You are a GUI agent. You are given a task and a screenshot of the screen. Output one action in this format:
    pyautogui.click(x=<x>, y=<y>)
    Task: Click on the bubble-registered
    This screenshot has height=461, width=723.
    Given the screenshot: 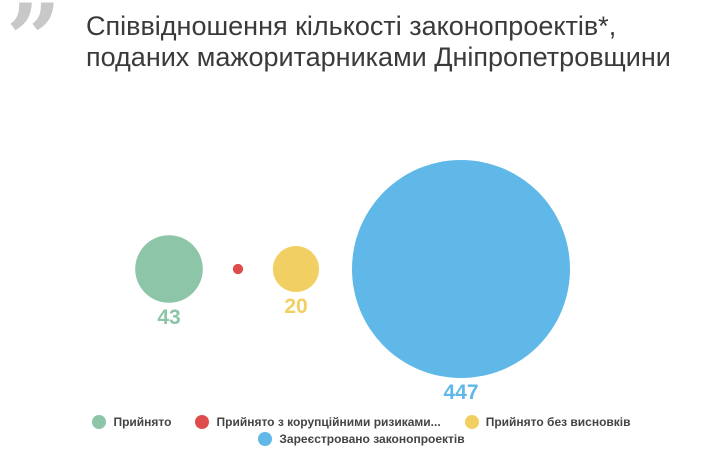 What is the action you would take?
    pyautogui.click(x=461, y=269)
    